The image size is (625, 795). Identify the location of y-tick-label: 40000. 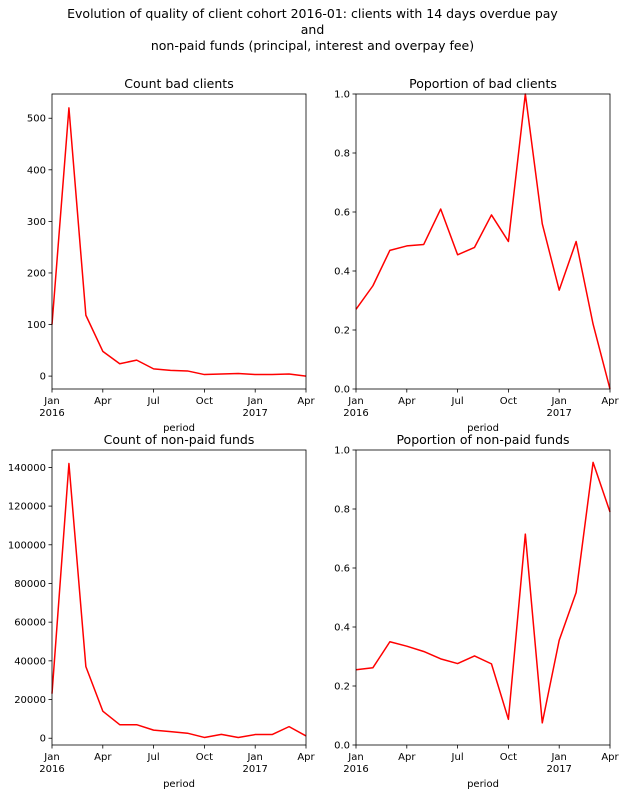
(30, 661).